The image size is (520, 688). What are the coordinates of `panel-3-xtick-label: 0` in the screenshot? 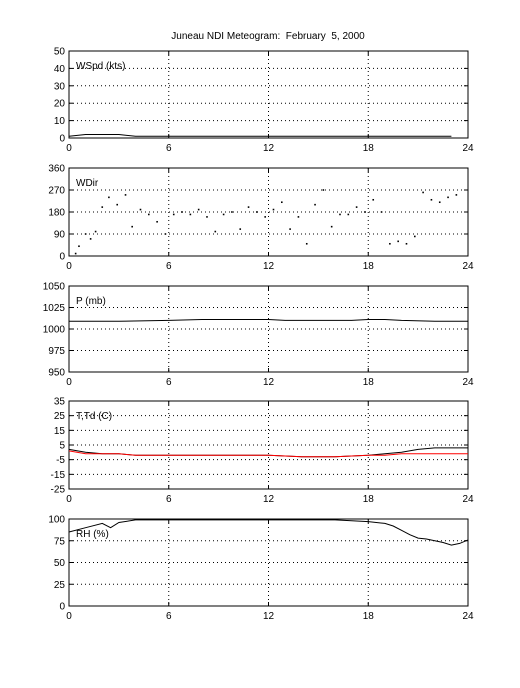 It's located at (69, 382).